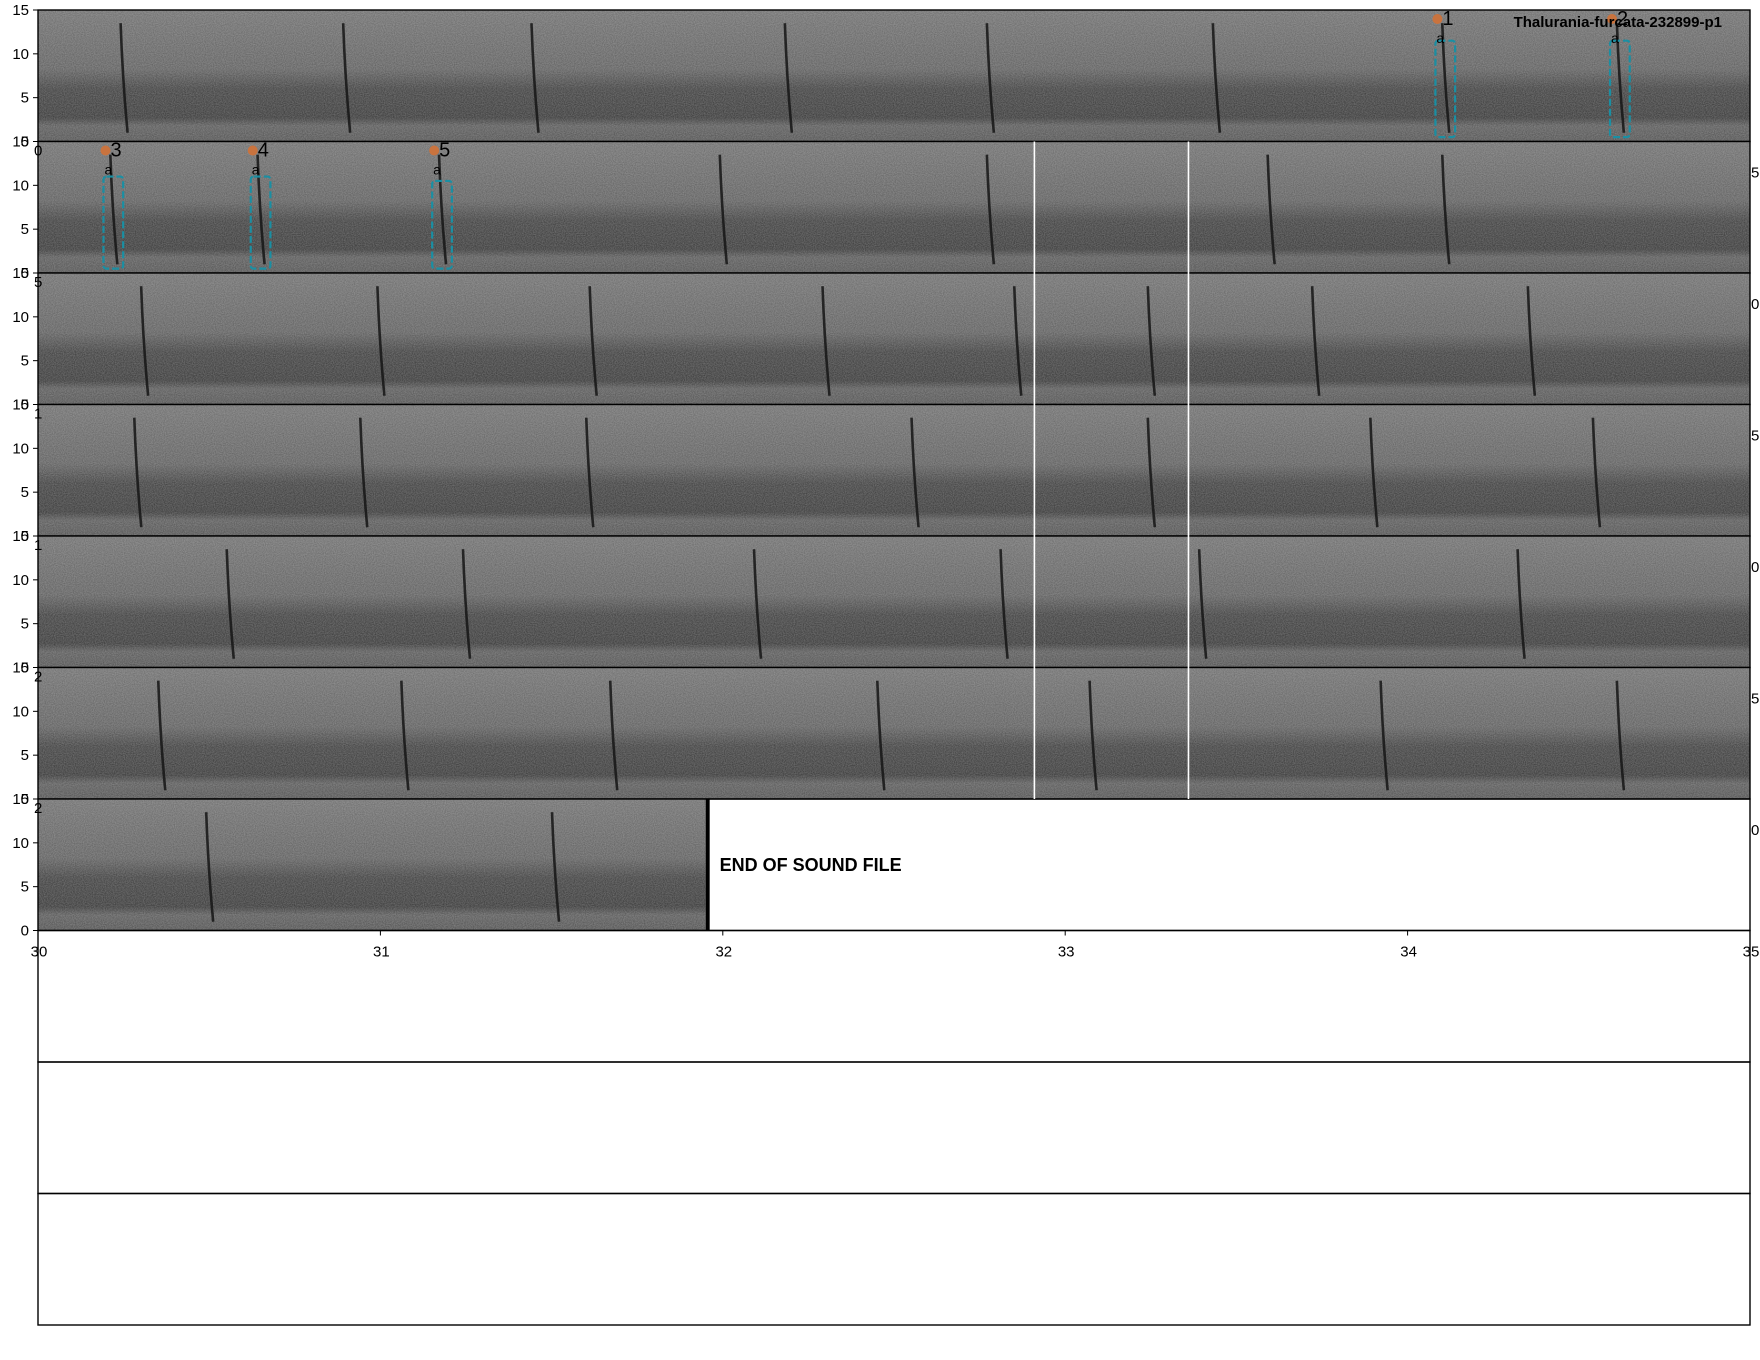 The image size is (1760, 1360). I want to click on annotation-number: 5, so click(444, 151).